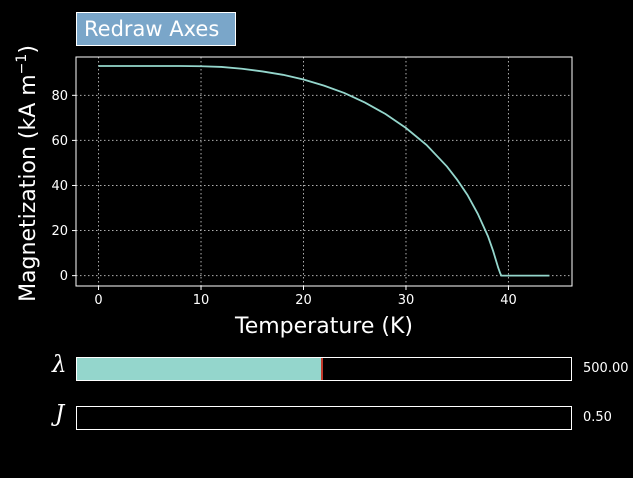 The image size is (633, 478). What do you see at coordinates (59, 96) in the screenshot?
I see `y-tick-label: 80` at bounding box center [59, 96].